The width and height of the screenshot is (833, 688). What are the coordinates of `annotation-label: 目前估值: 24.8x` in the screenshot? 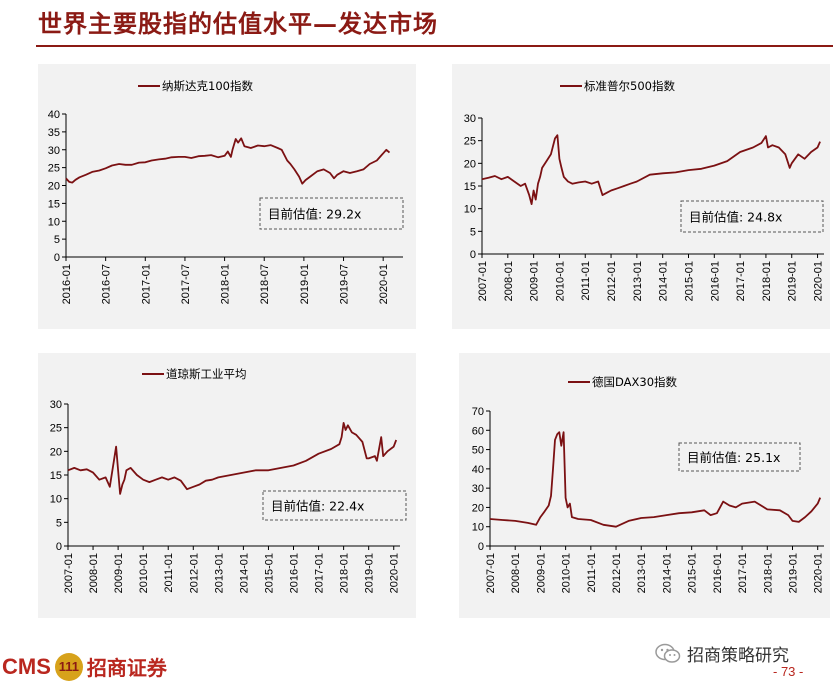 It's located at (735, 217).